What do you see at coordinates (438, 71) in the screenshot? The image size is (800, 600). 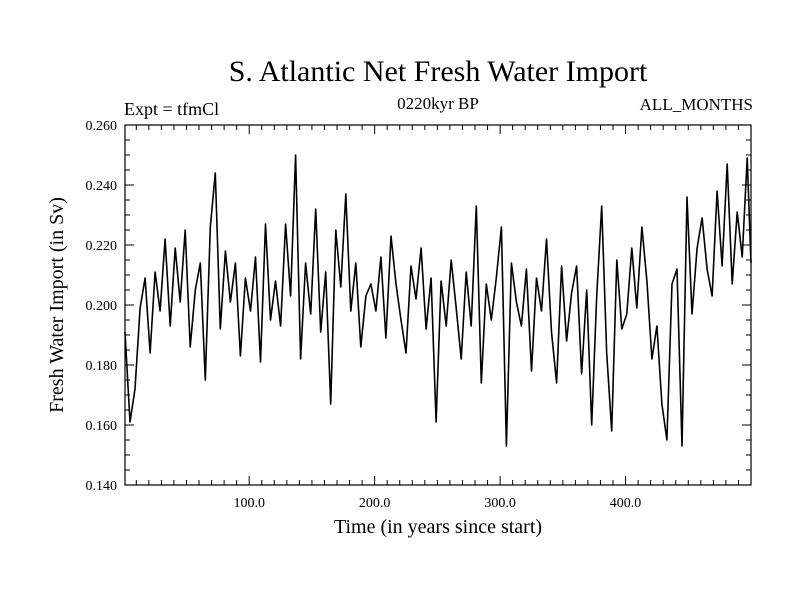 I see `chart-title: S. Atlantic Net Fresh Water Import` at bounding box center [438, 71].